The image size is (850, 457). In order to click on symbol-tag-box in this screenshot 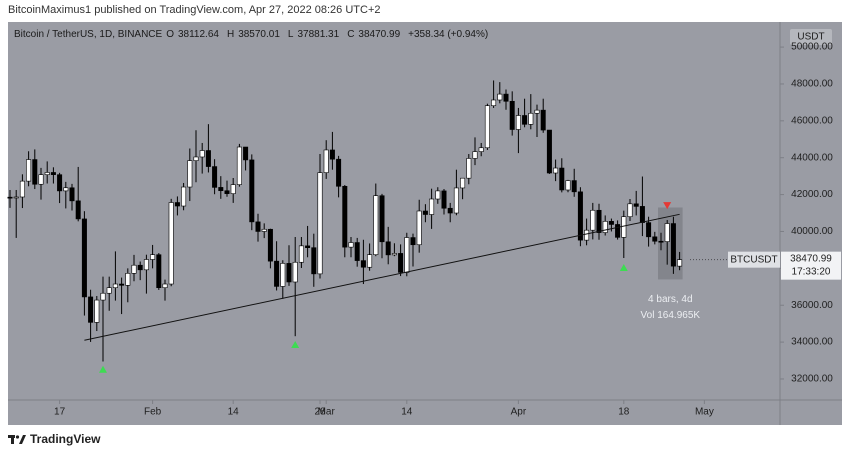, I will do `click(754, 259)`.